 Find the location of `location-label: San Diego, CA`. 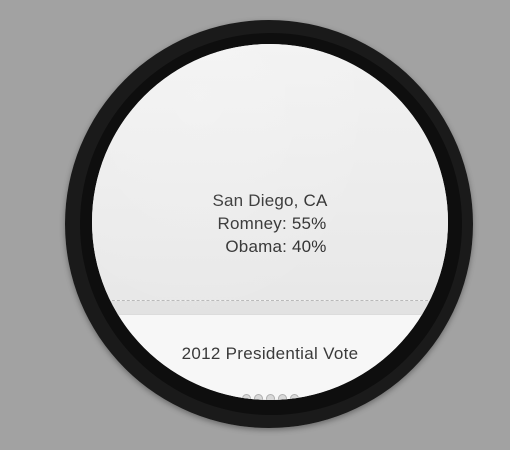

location-label: San Diego, CA is located at coordinates (270, 200).